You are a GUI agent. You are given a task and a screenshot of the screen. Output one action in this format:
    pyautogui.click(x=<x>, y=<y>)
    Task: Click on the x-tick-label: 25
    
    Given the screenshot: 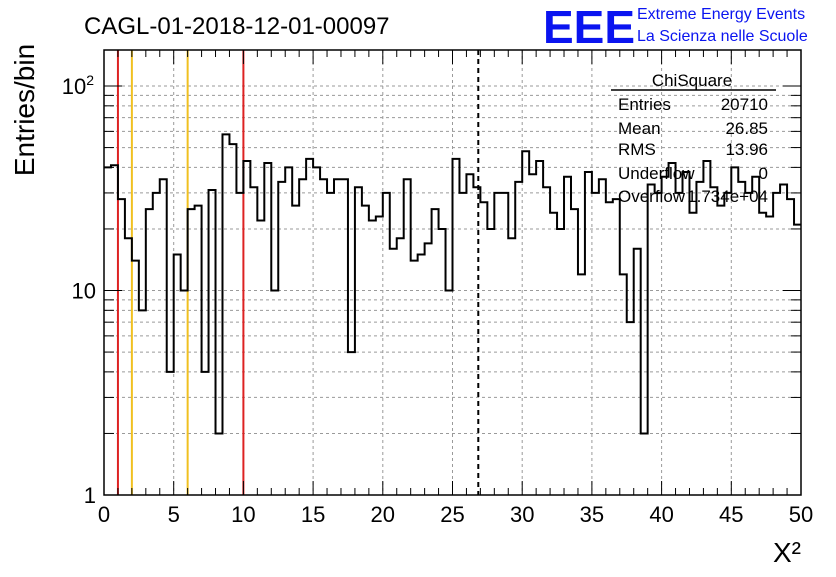 What is the action you would take?
    pyautogui.click(x=452, y=514)
    